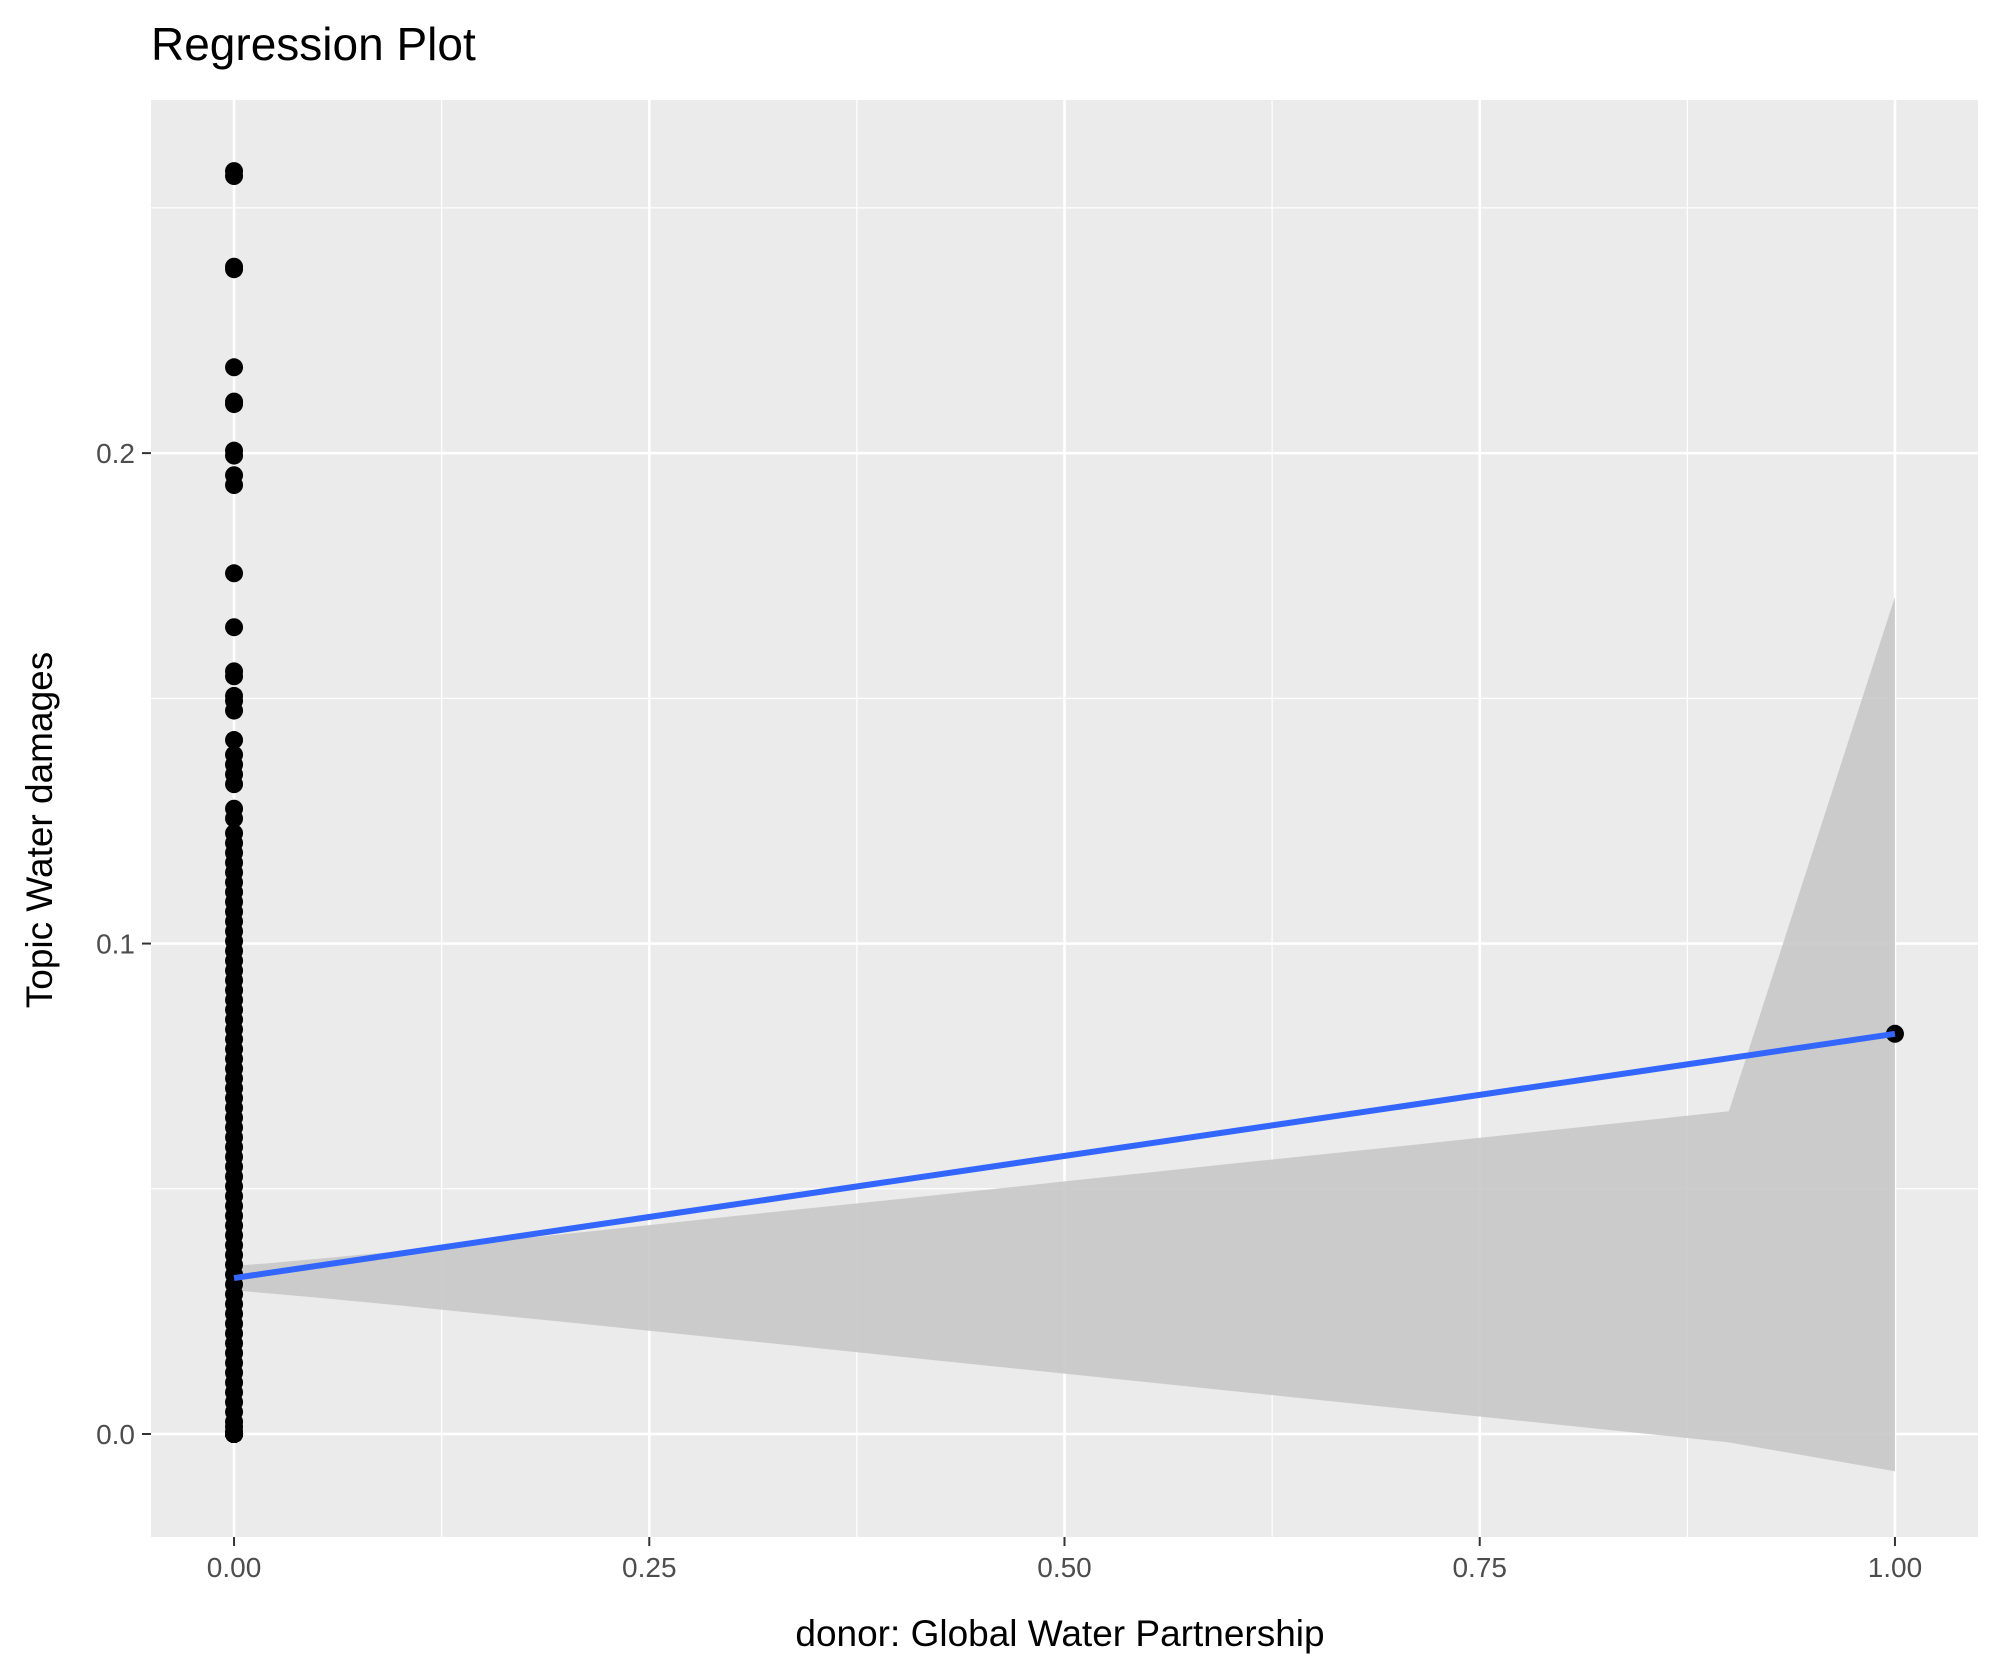  Describe the element at coordinates (115, 1434) in the screenshot. I see `y-tick-label: 0.0` at that location.